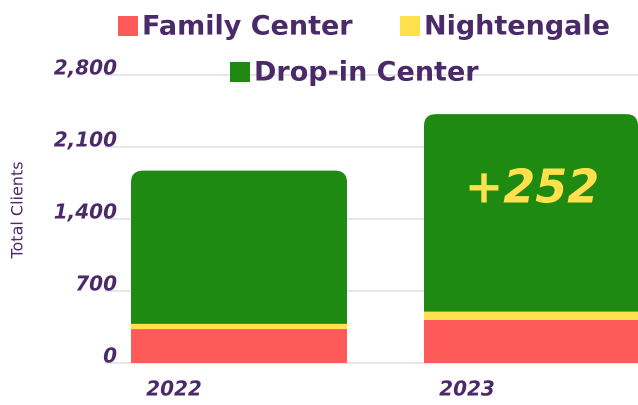 Image resolution: width=638 pixels, height=405 pixels. Describe the element at coordinates (110, 356) in the screenshot. I see `y-tick-label: 0` at that location.